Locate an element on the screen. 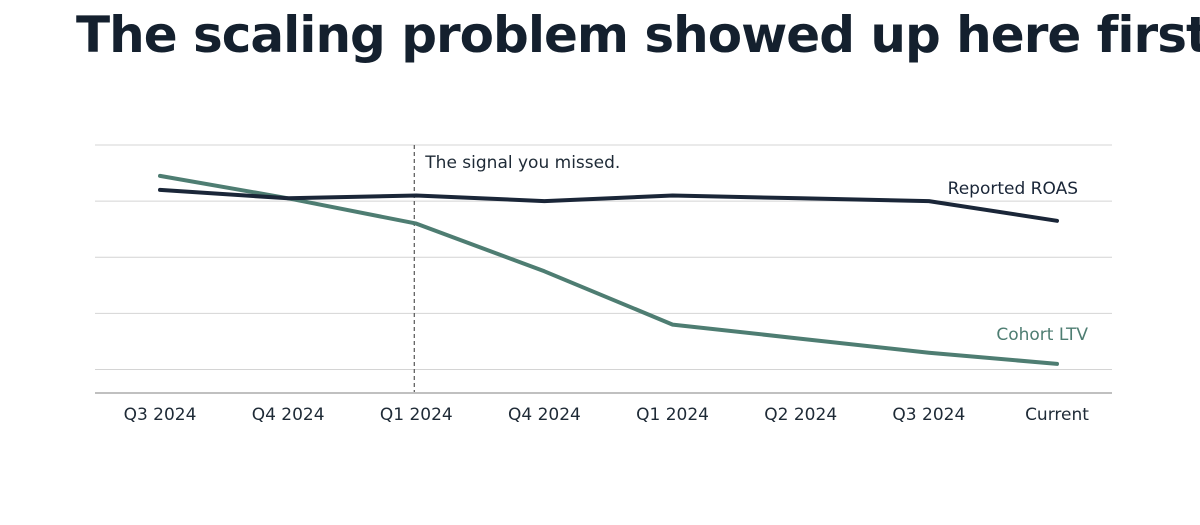 The height and width of the screenshot is (525, 1200). x-tick-label: Q2 2024 is located at coordinates (800, 415).